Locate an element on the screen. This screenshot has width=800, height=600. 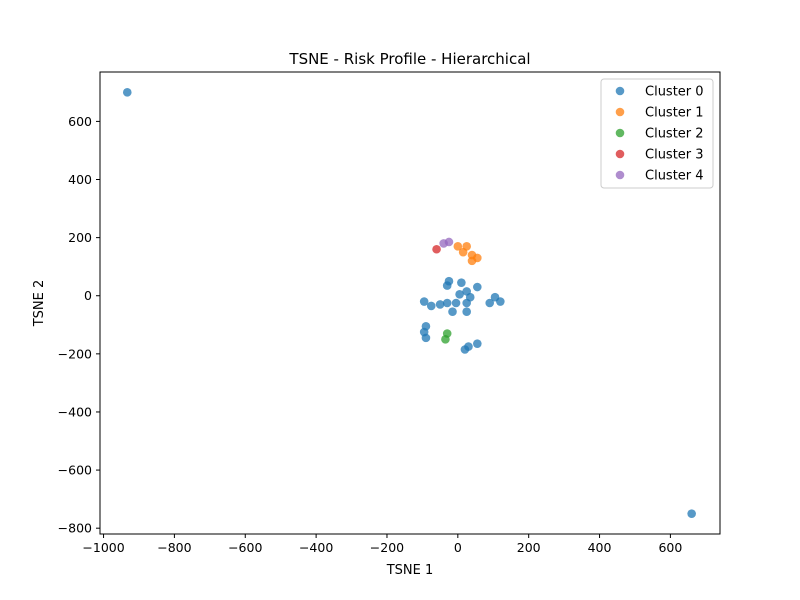
y-tick-label: 400 is located at coordinates (80, 179).